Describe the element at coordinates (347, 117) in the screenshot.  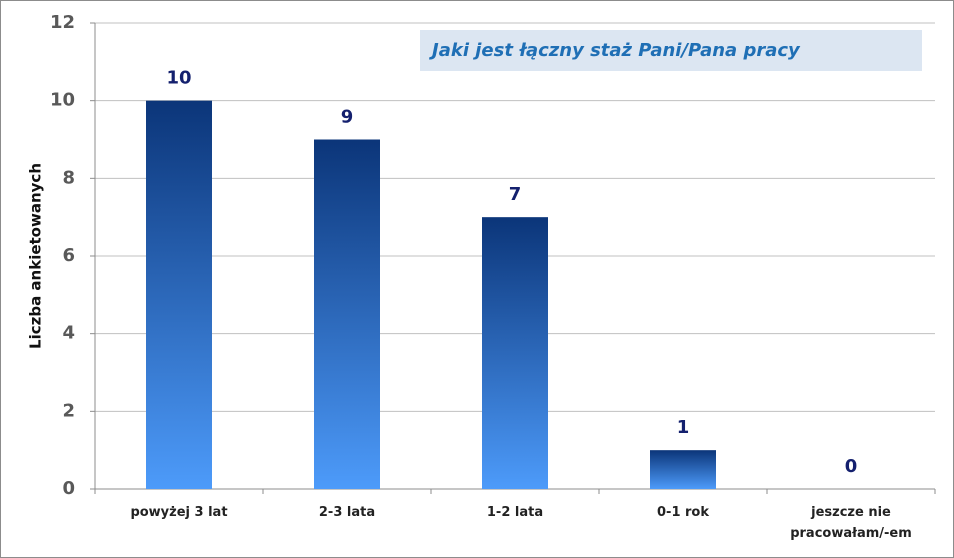
I see `value-label: 9` at that location.